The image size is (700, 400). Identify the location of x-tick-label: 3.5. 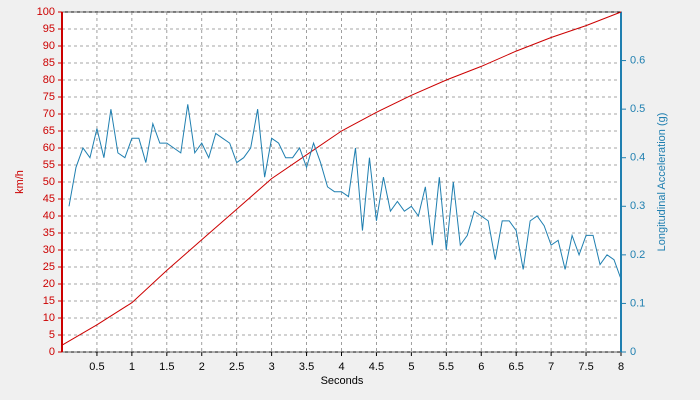
(306, 367).